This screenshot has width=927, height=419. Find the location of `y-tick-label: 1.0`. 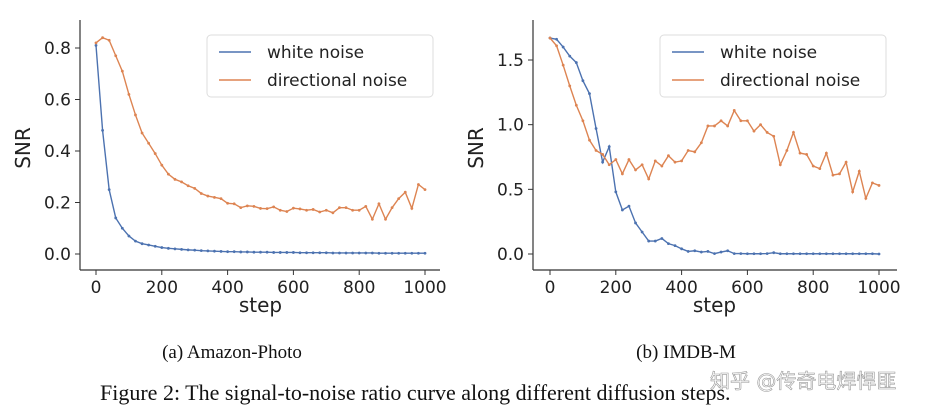

y-tick-label: 1.0 is located at coordinates (510, 126).